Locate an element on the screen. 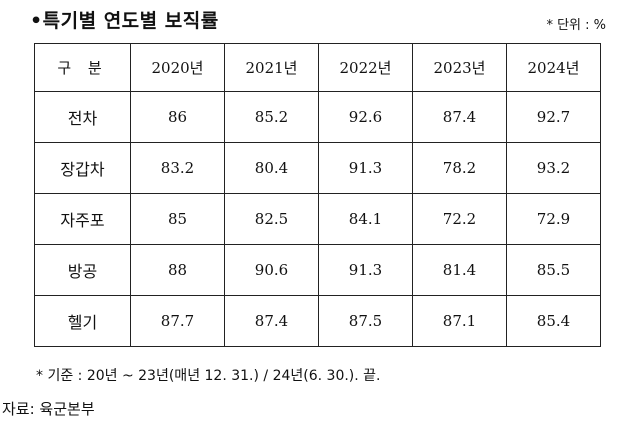 The height and width of the screenshot is (422, 640). table-row: 헬기 87.7 87.4 87.5 87.1 85.4 is located at coordinates (317, 321).